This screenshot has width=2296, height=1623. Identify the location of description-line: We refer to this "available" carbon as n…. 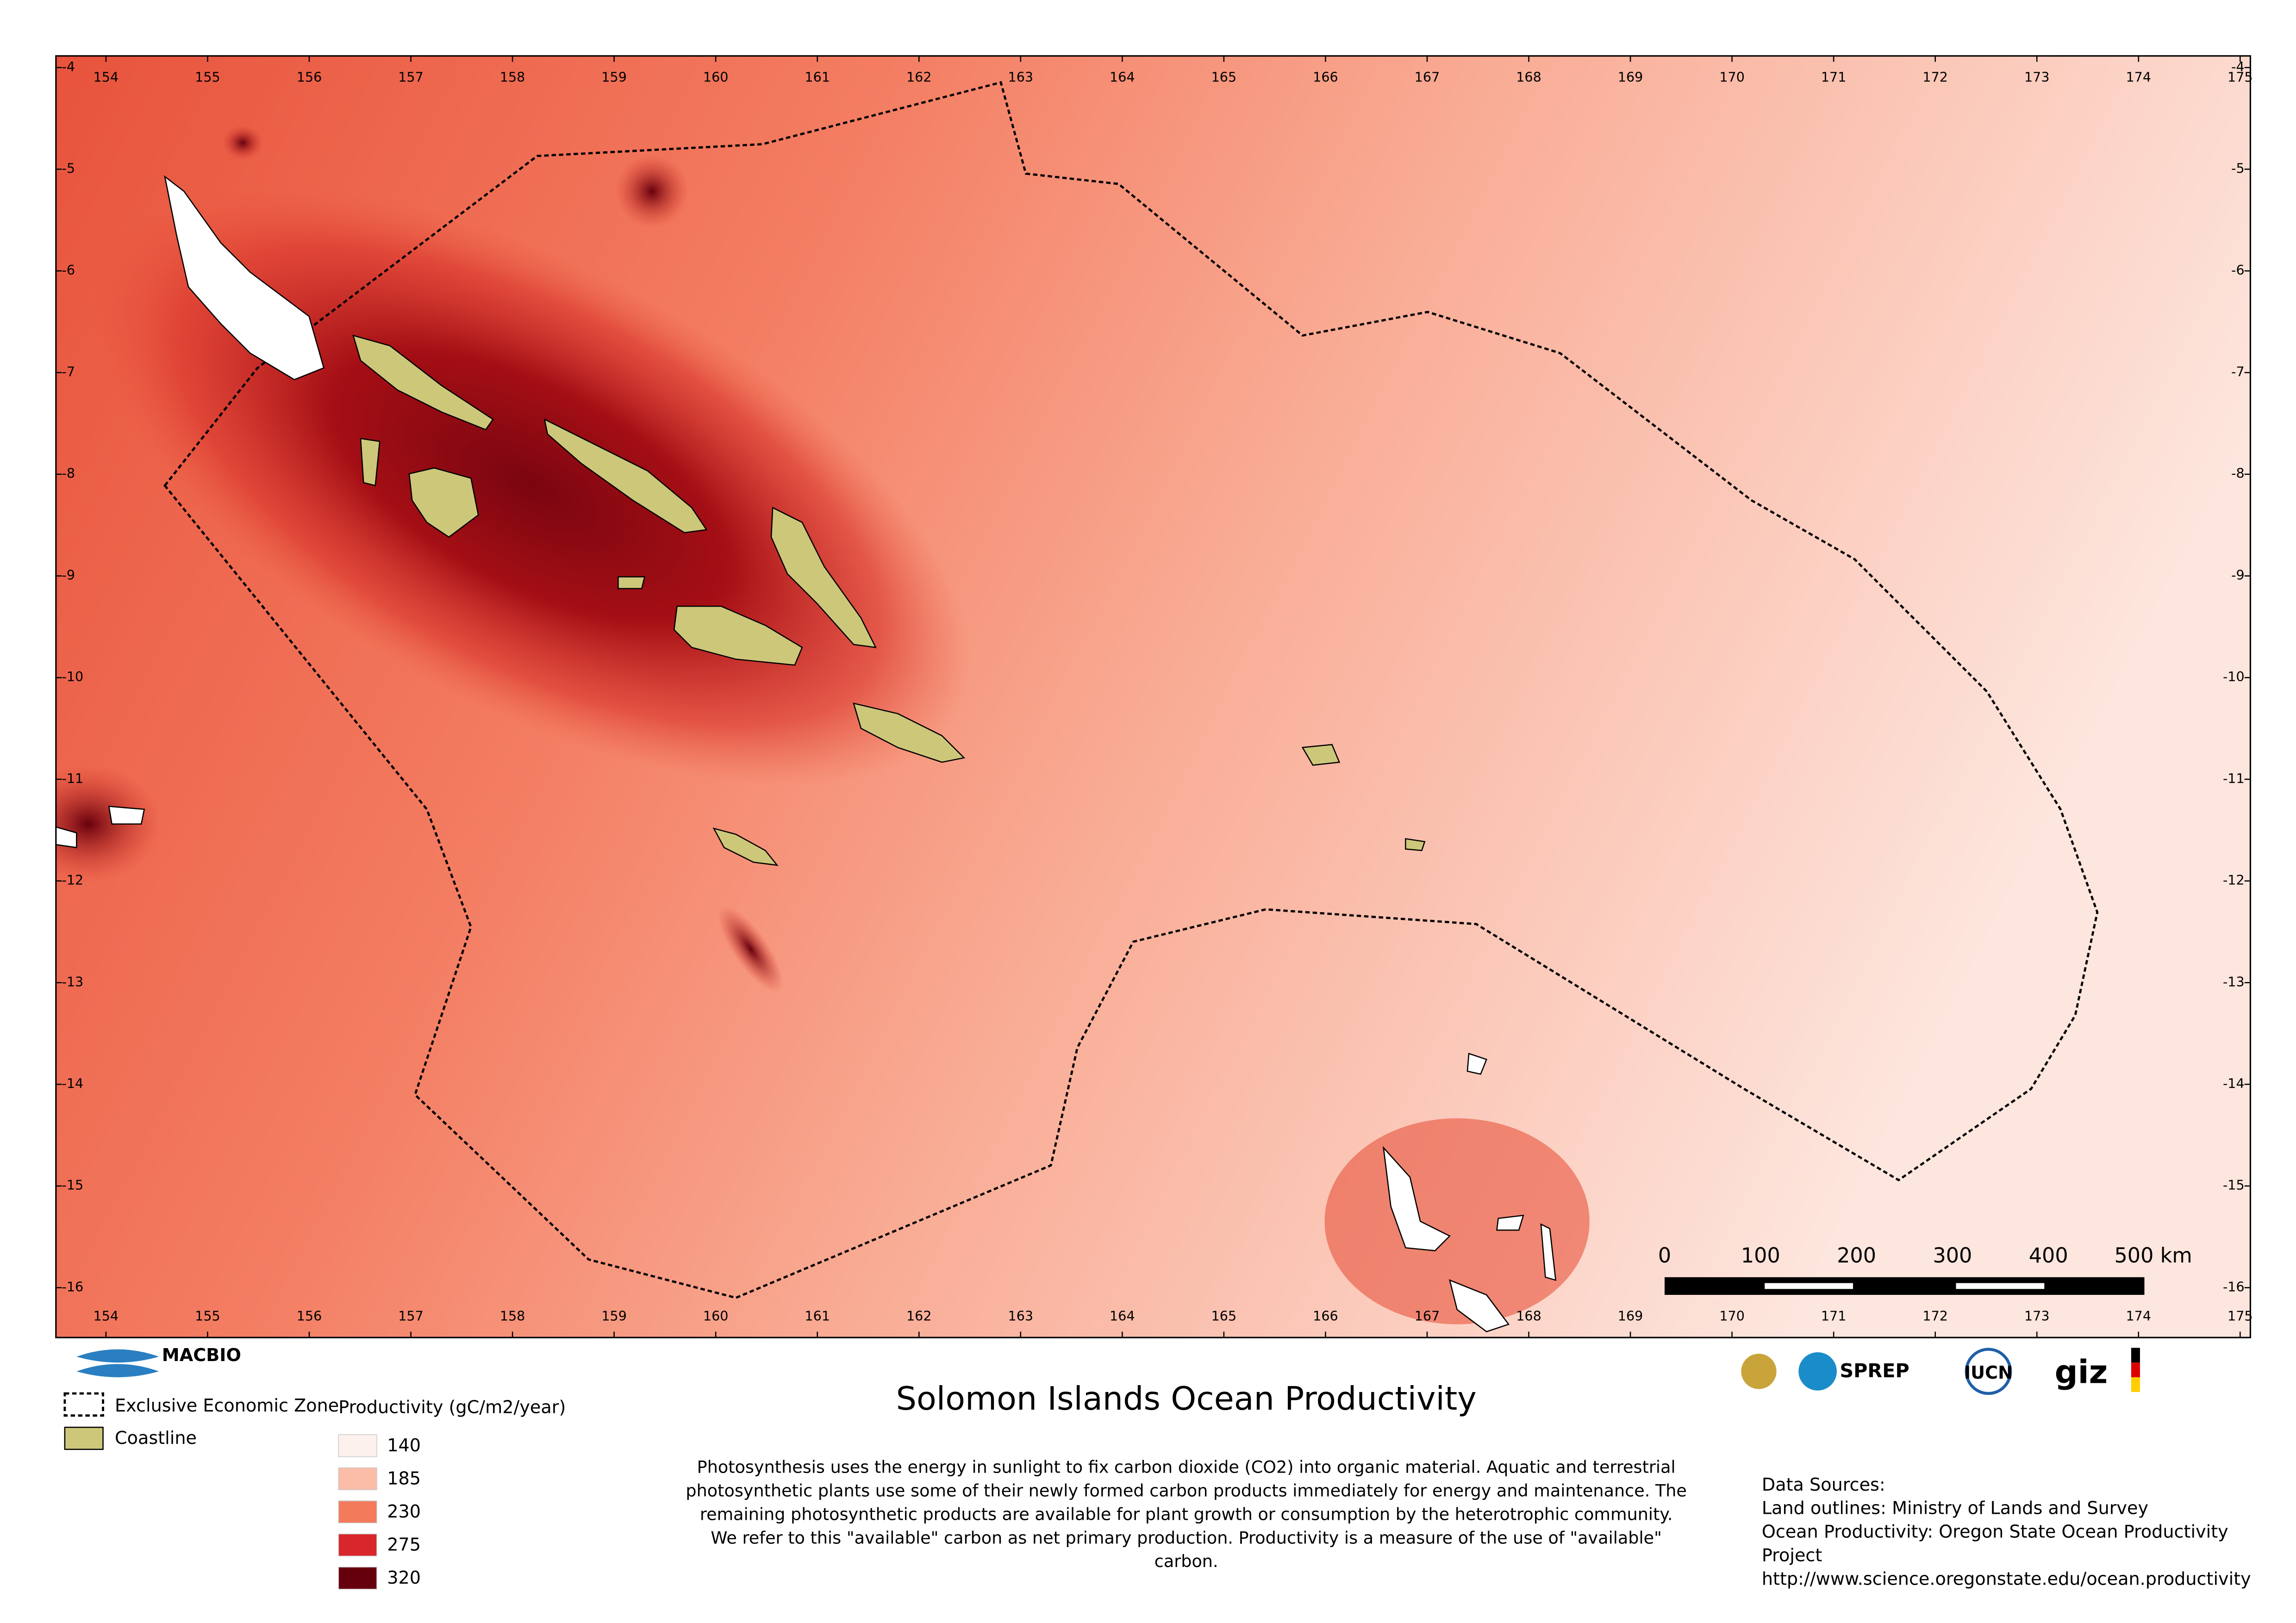
(1186, 1538).